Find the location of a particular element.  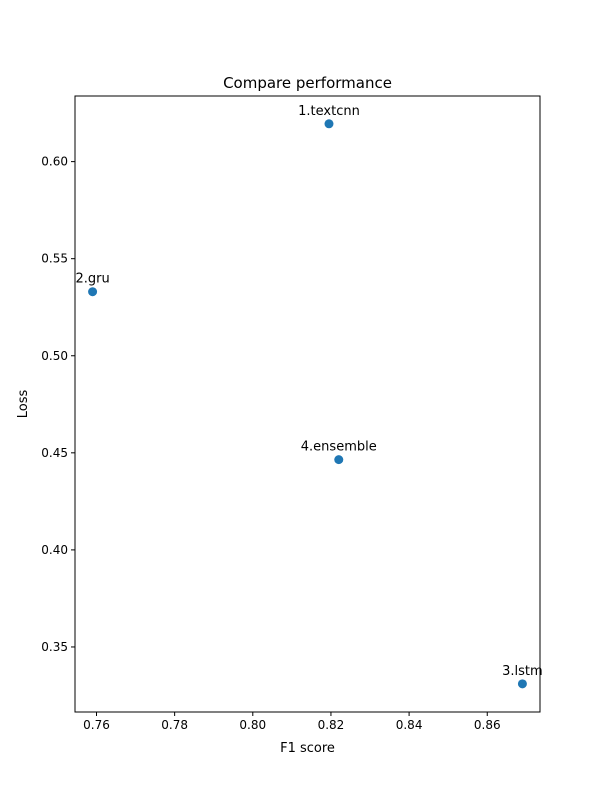

y-tick-label: 0.35 is located at coordinates (54, 647).